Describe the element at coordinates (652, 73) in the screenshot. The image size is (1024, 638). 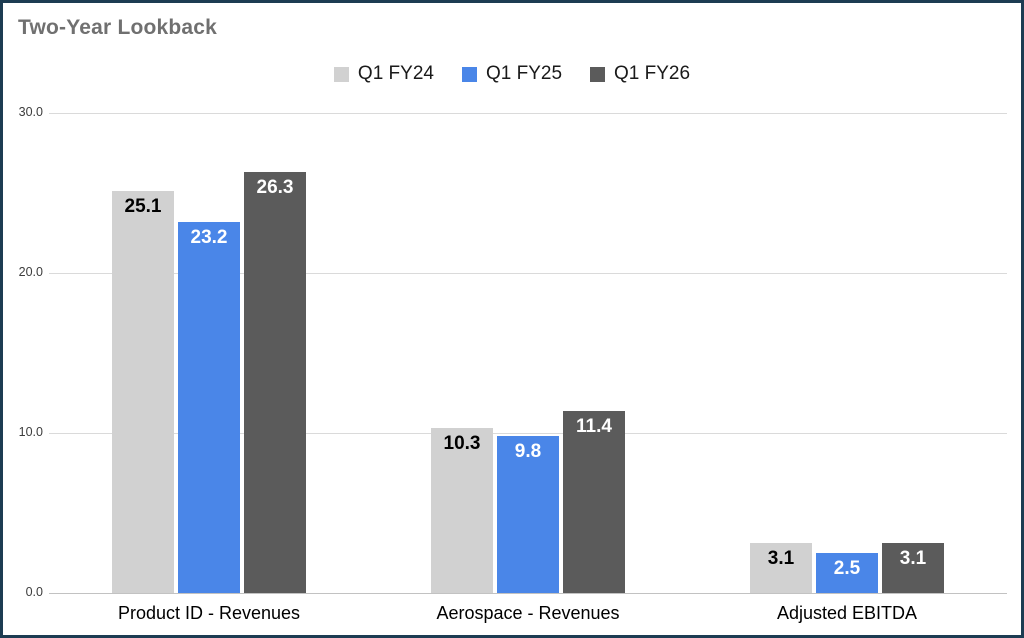
I see `legend-label: Q1 FY26` at that location.